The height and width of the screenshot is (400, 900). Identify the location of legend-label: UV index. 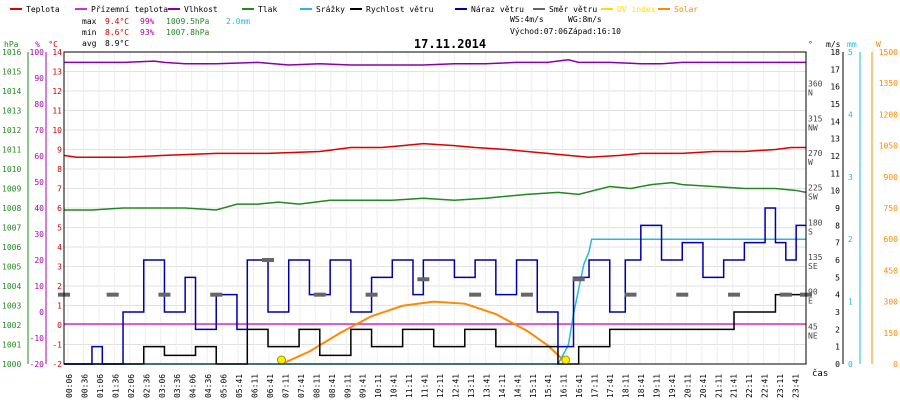
(636, 9).